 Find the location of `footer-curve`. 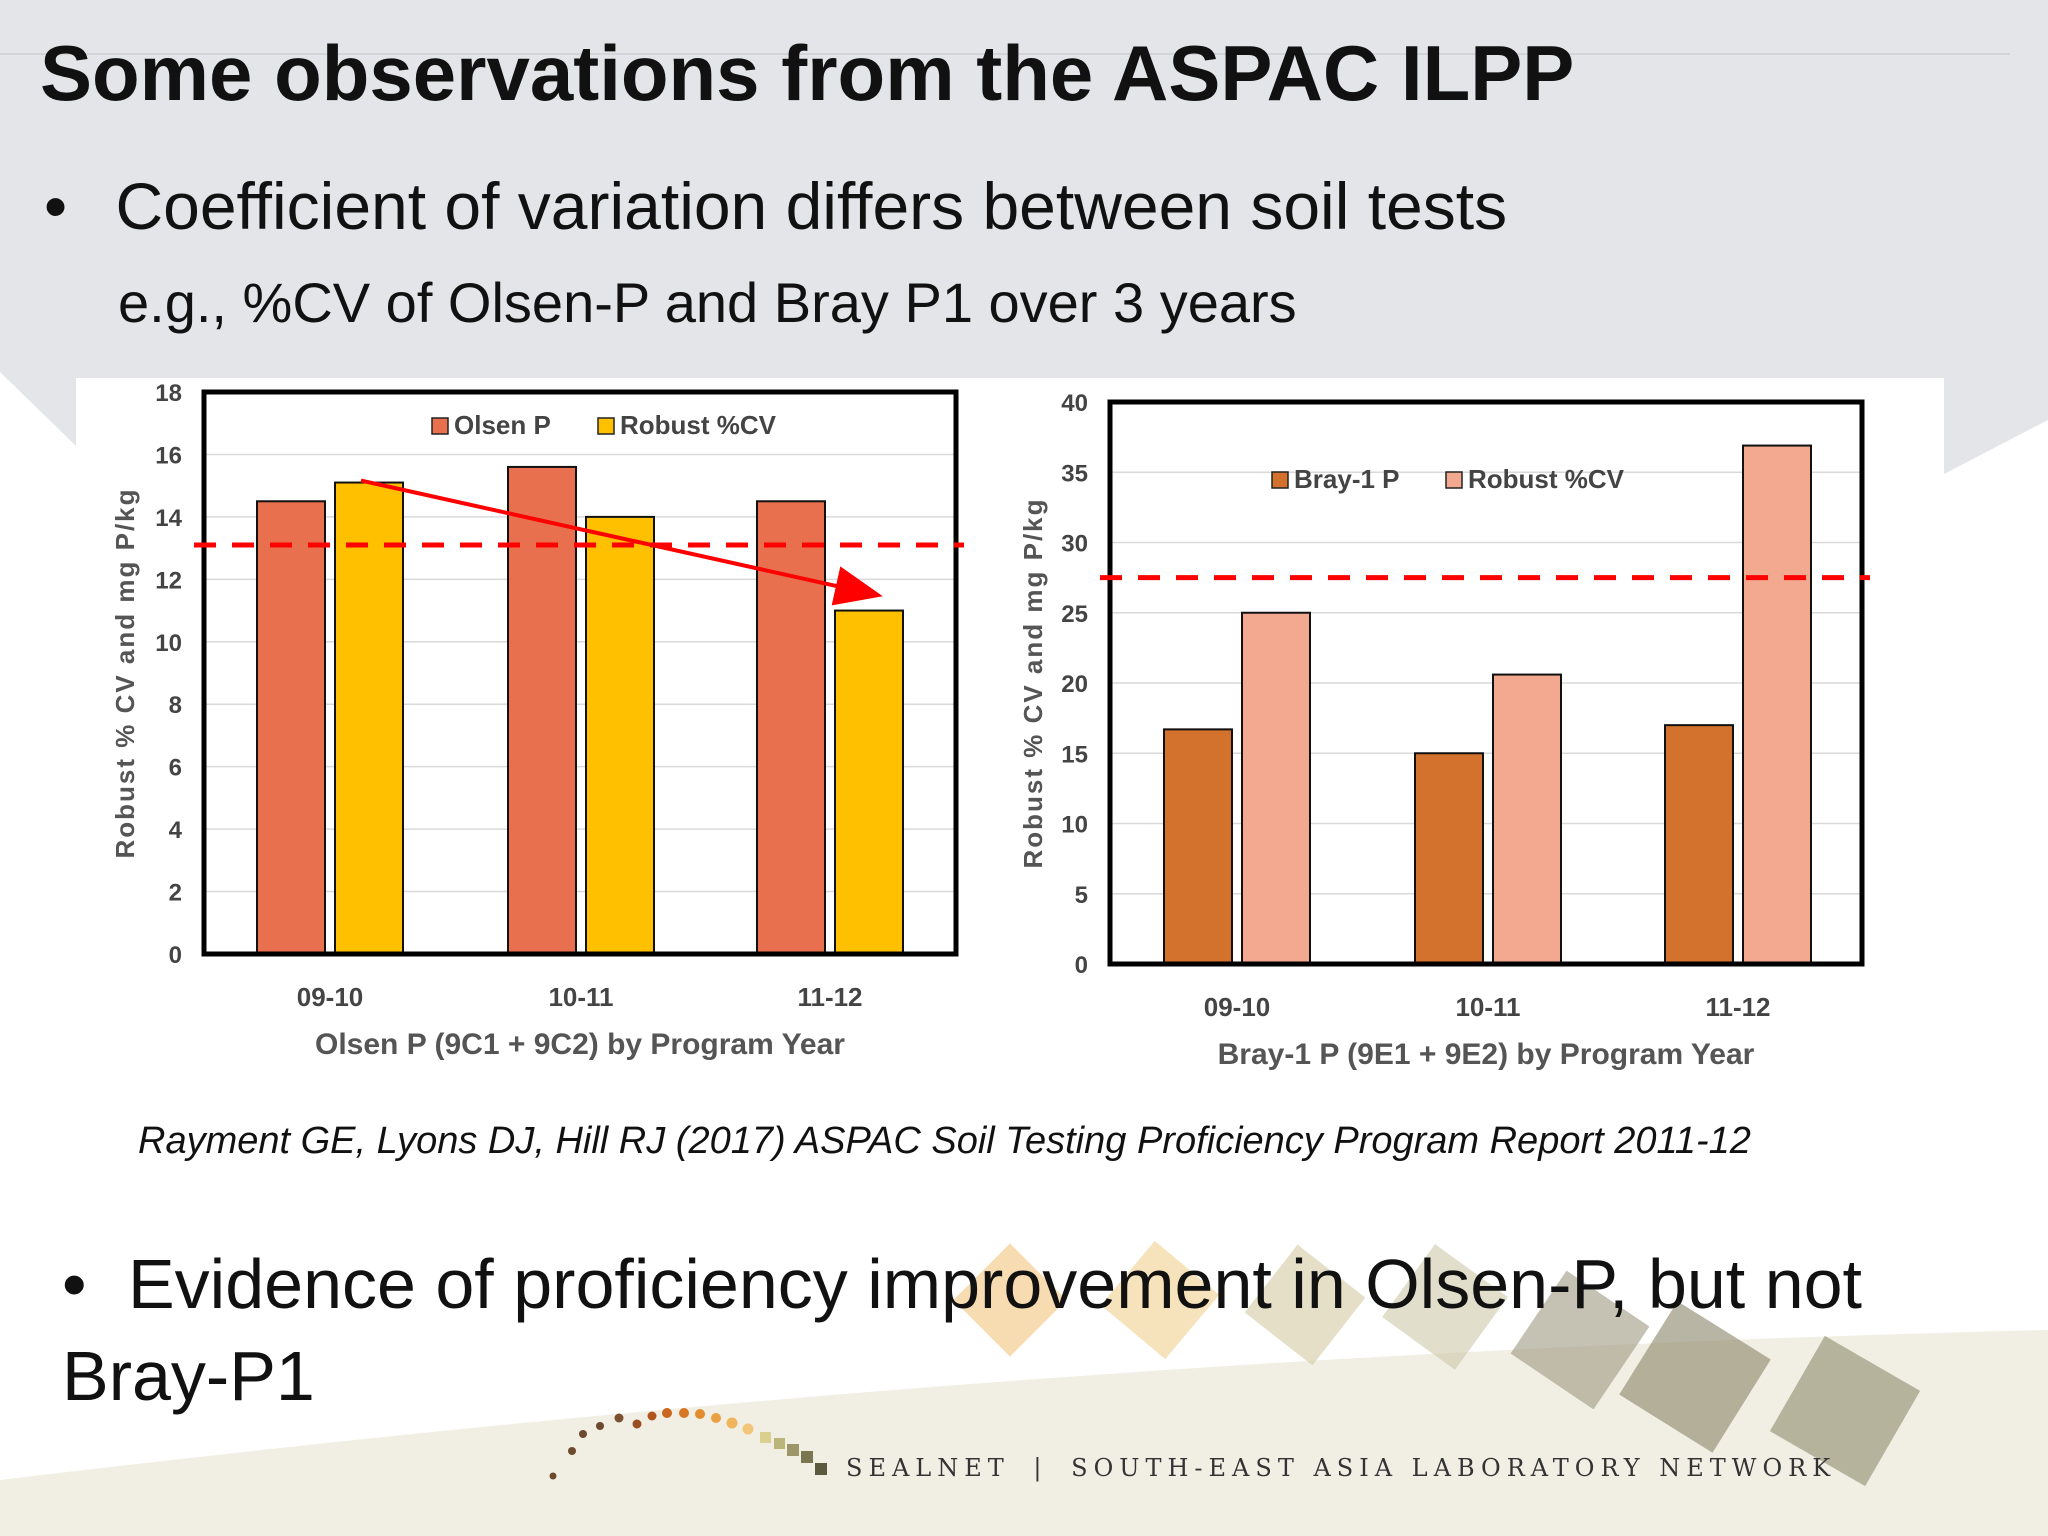

footer-curve is located at coordinates (1024, 1433).